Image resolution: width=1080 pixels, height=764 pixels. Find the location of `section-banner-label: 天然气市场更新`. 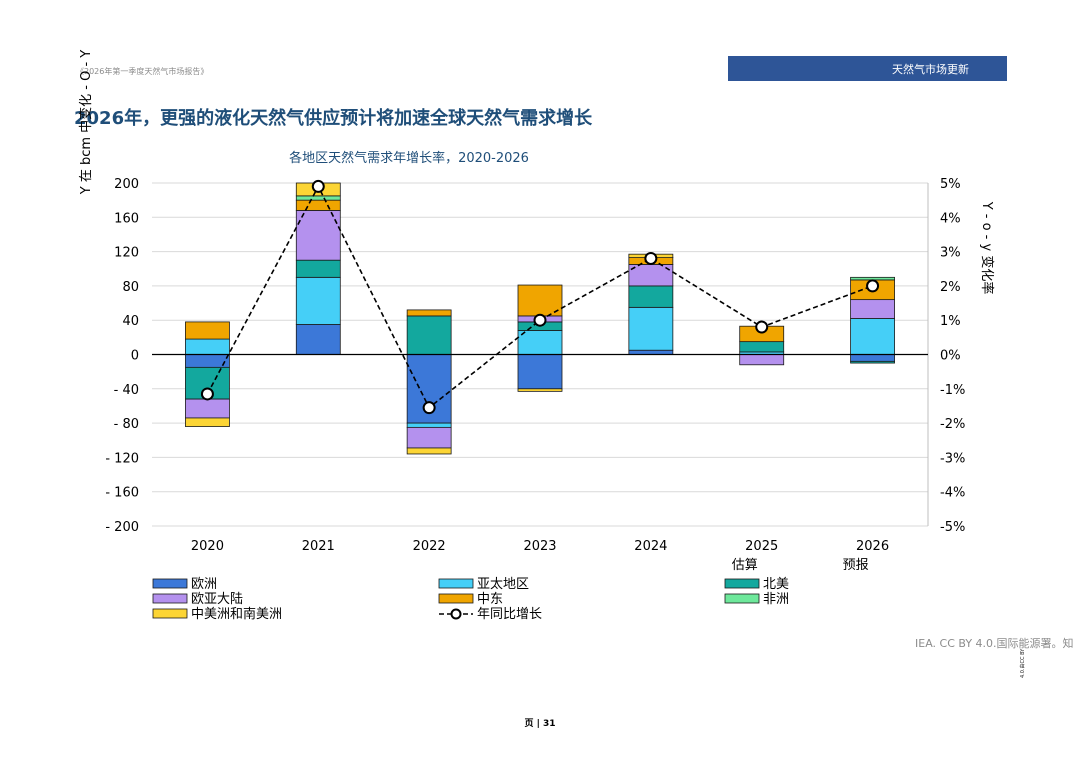

section-banner-label: 天然气市场更新 is located at coordinates (930, 69).